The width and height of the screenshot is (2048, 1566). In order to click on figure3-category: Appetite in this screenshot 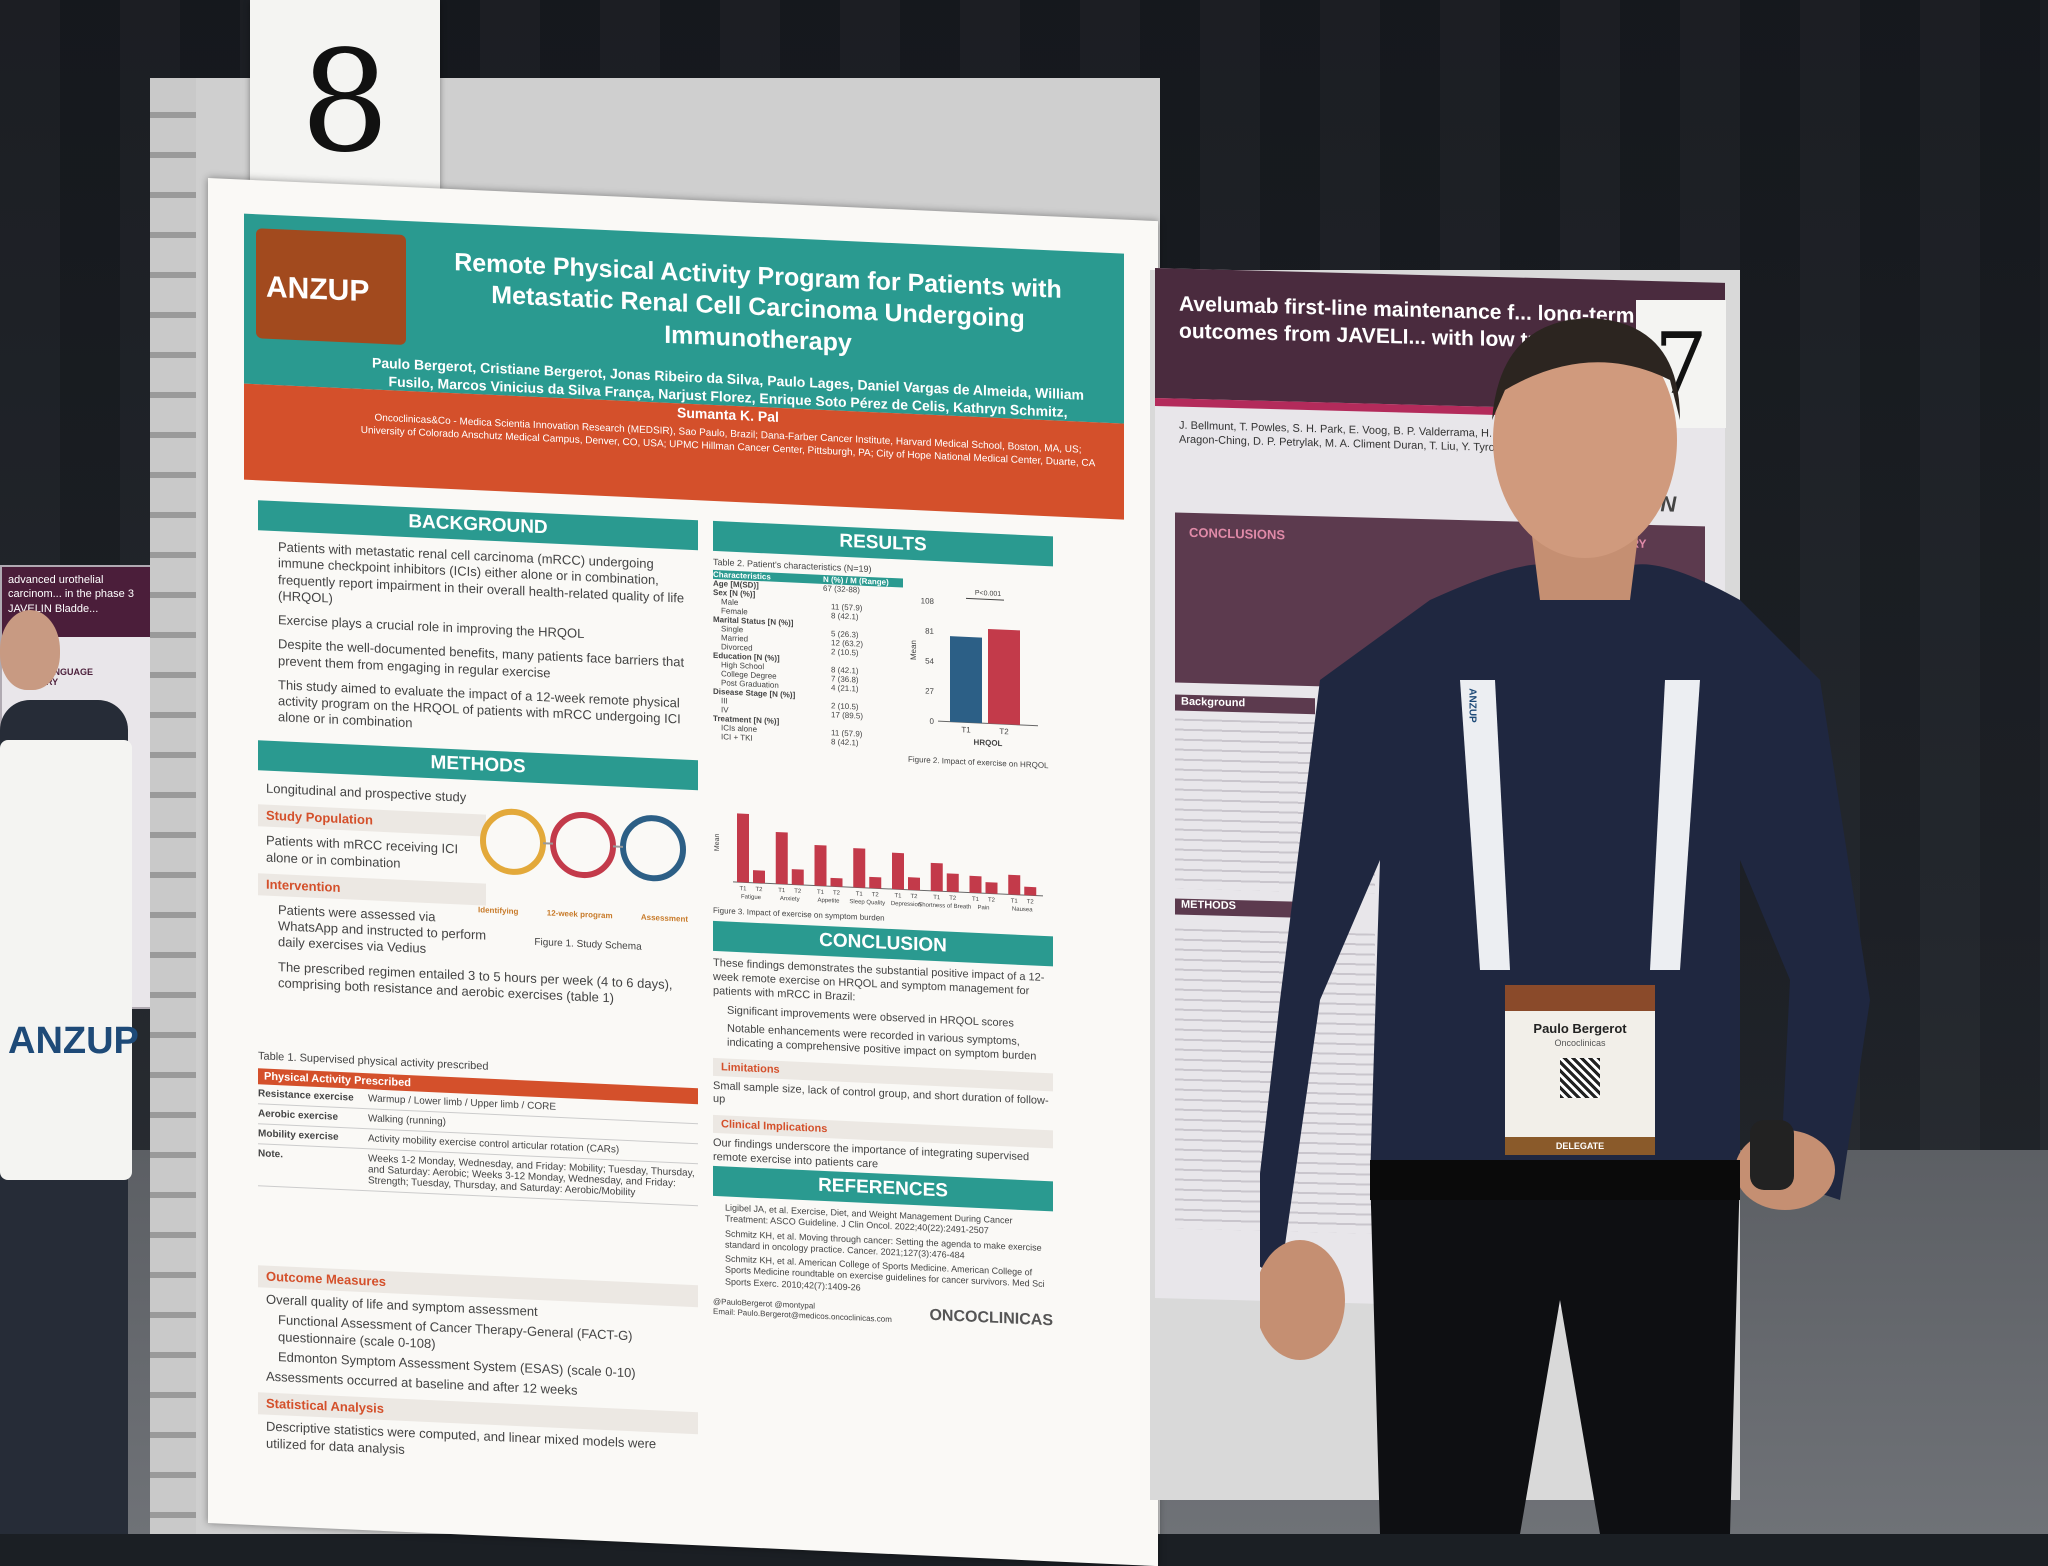, I will do `click(828, 901)`.